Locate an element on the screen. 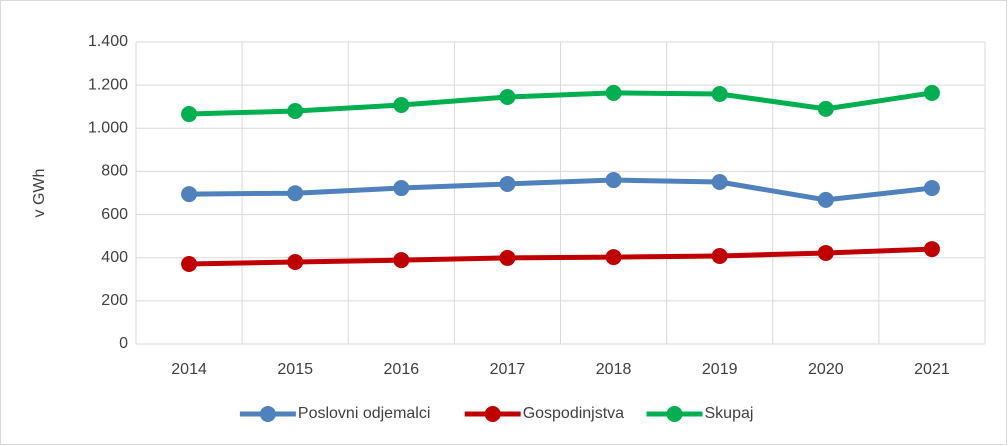  legend-label: Gospodinjstva is located at coordinates (573, 413).